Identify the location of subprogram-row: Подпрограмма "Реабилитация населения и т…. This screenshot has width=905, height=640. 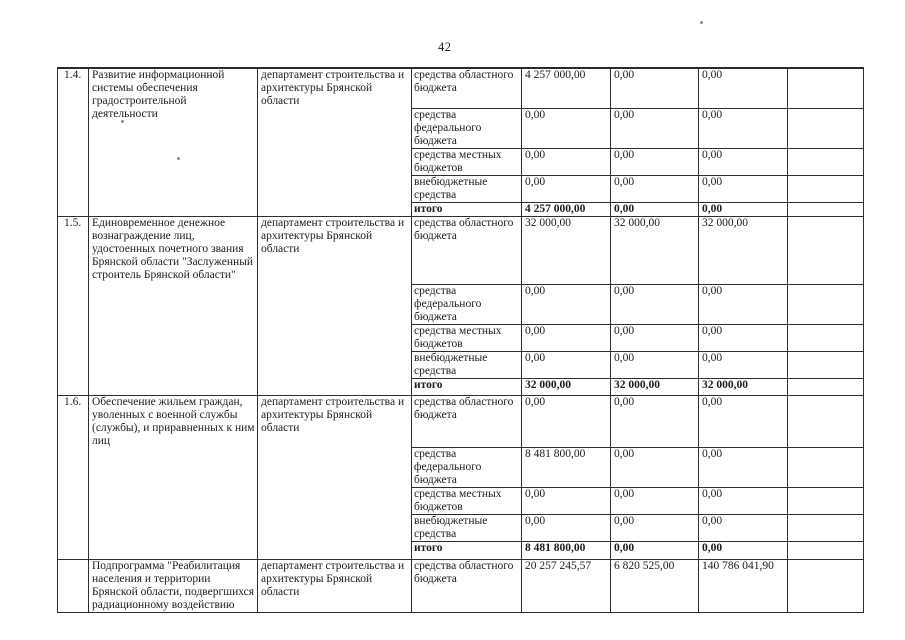
(460, 585).